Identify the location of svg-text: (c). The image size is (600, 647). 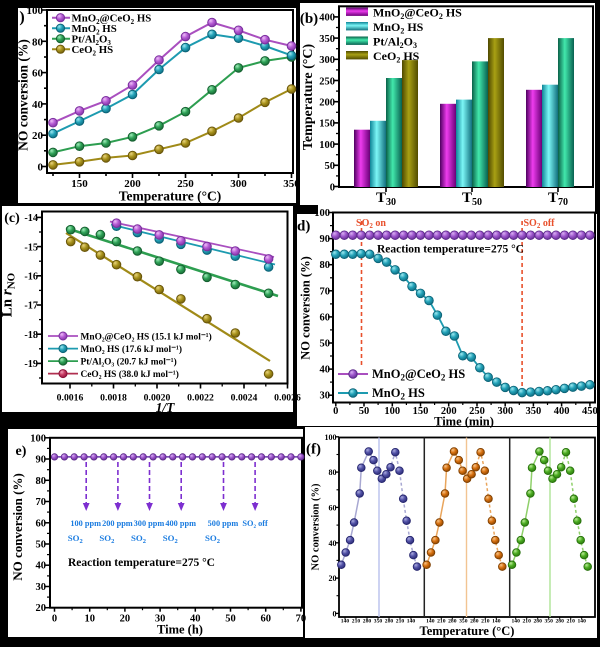
(12, 218).